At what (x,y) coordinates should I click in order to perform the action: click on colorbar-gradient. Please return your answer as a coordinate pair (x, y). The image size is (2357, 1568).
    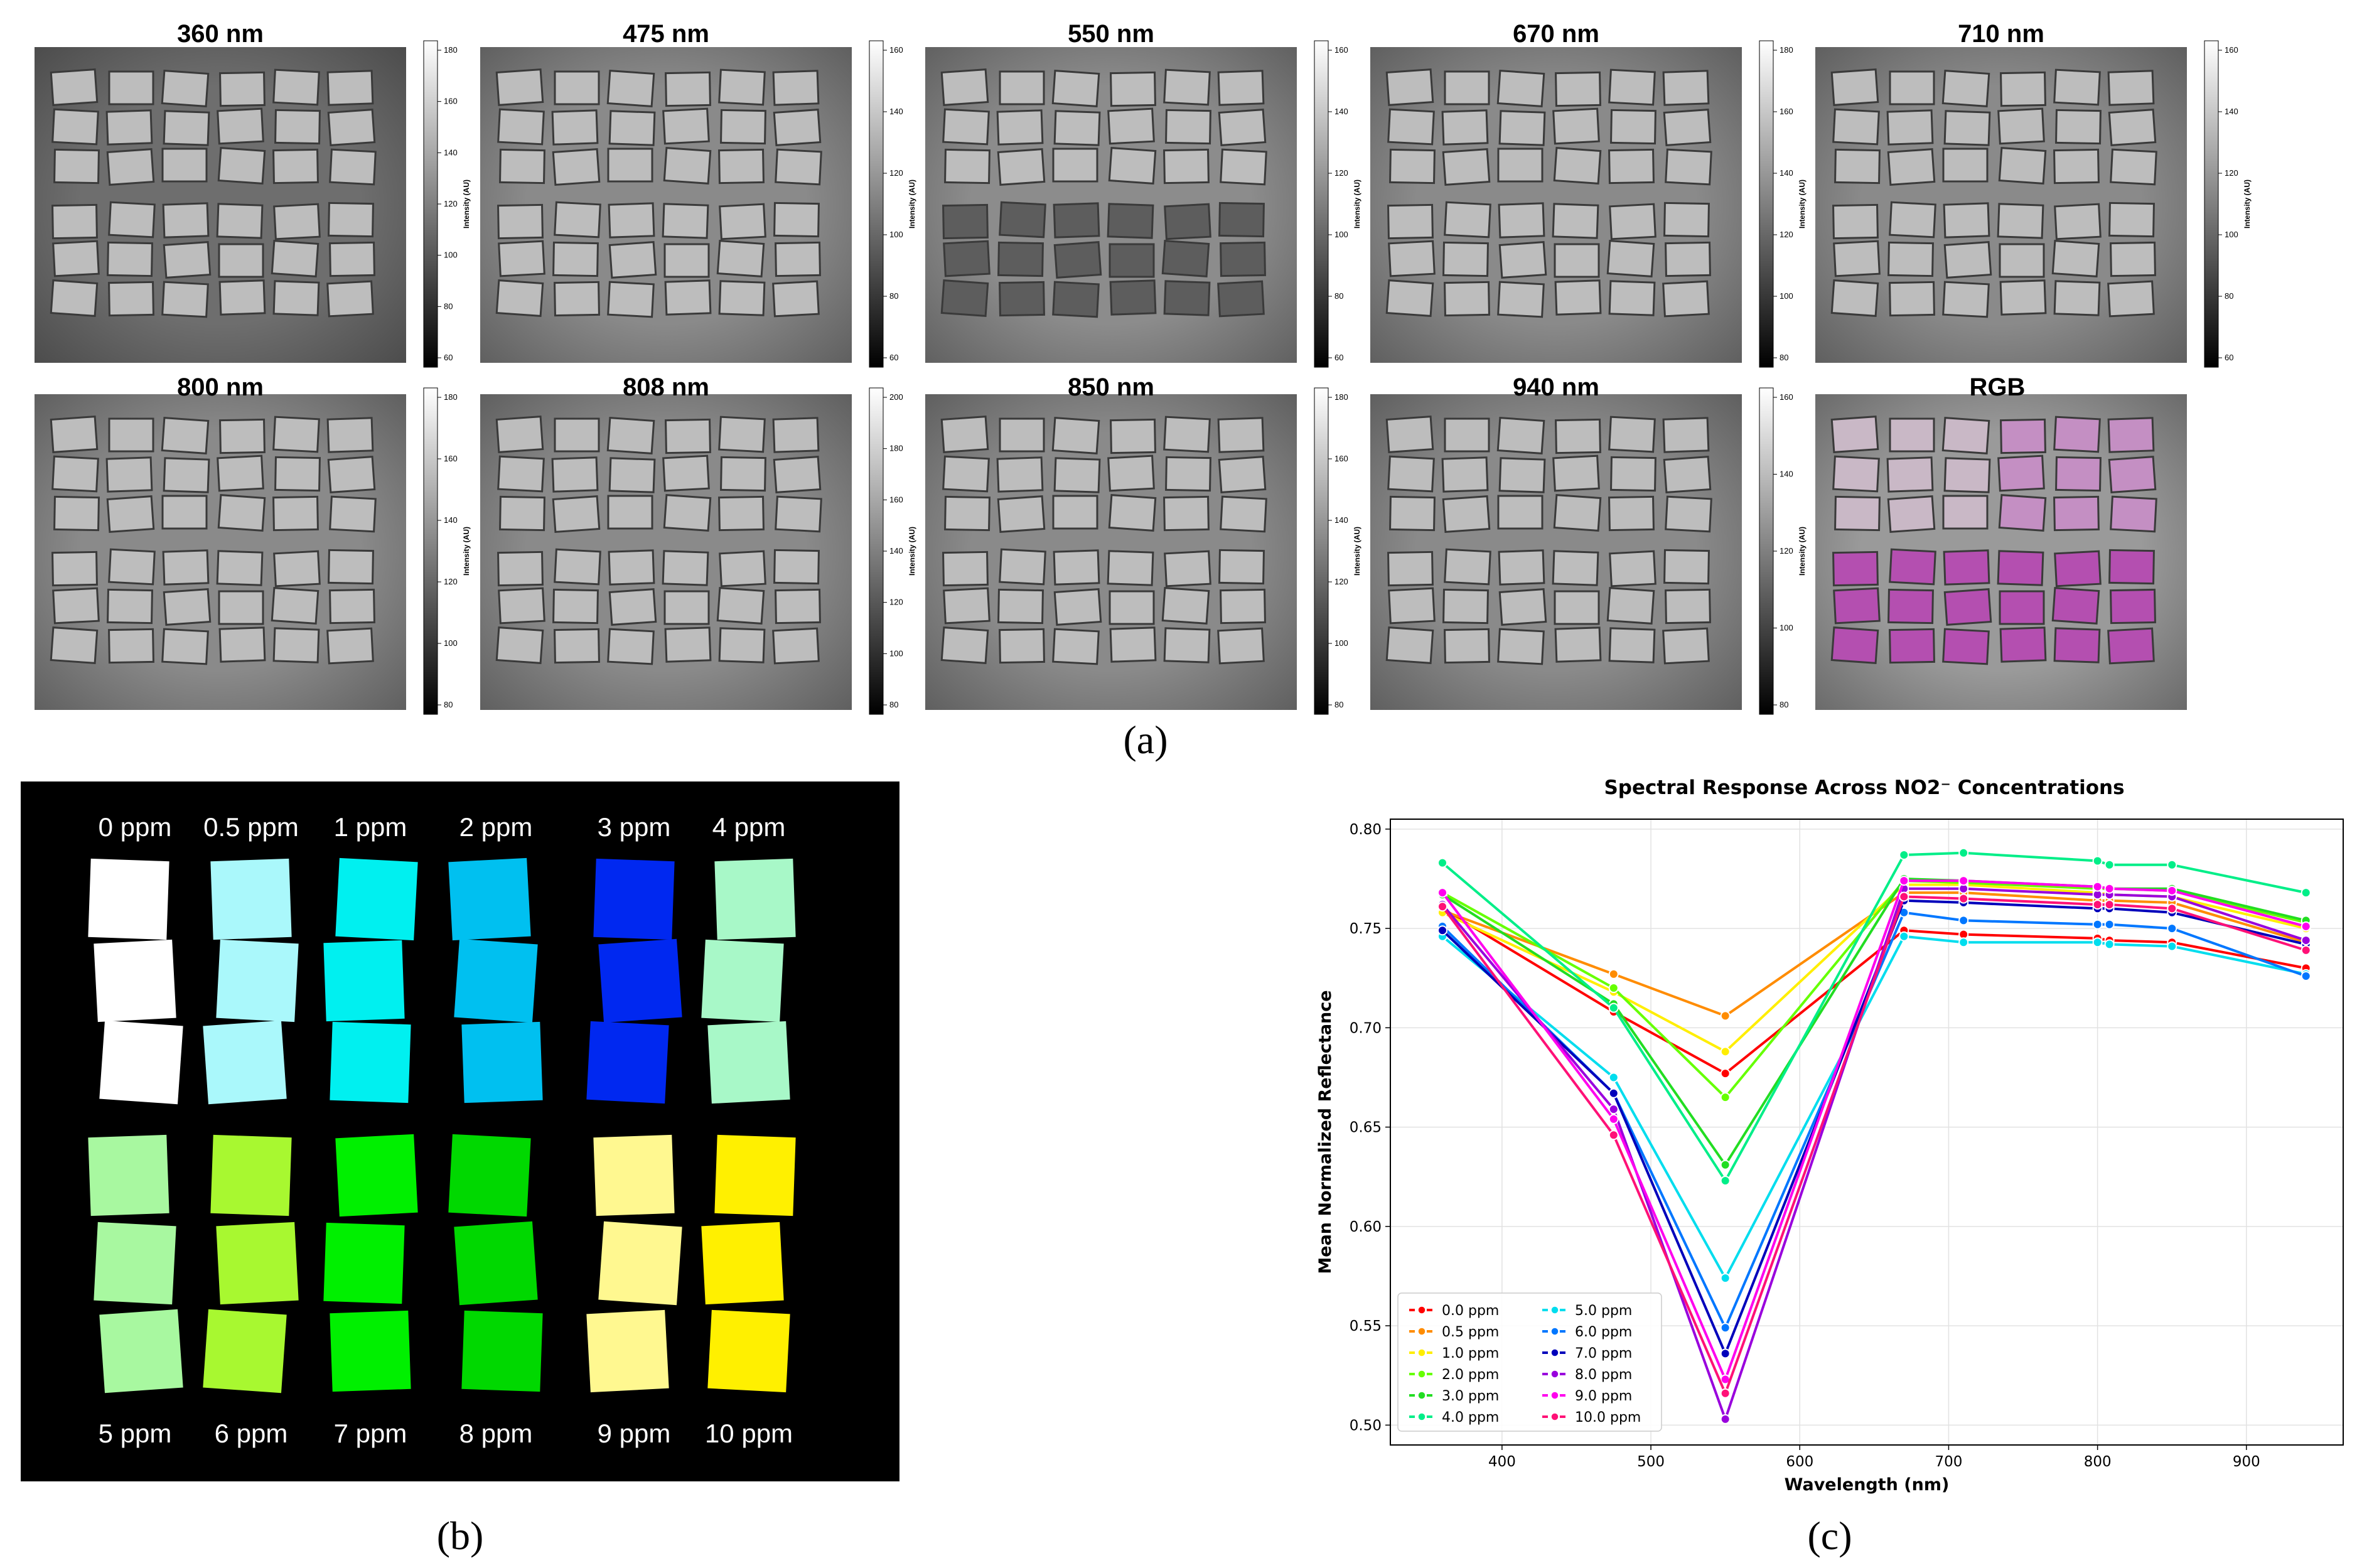
    Looking at the image, I should click on (877, 551).